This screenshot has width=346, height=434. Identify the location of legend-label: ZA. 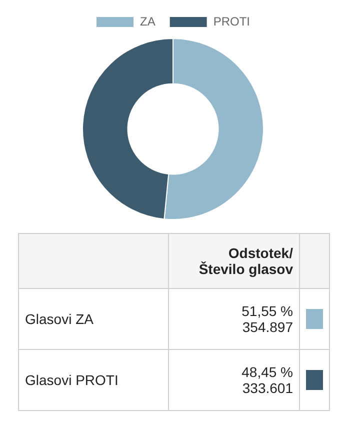
(148, 21).